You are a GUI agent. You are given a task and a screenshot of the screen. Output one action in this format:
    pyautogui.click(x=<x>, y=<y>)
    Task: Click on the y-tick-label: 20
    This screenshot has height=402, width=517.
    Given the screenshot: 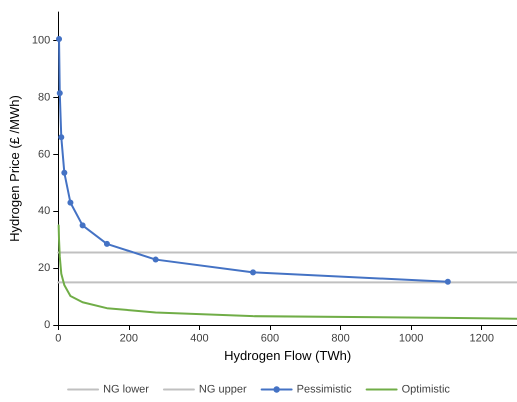 What is the action you would take?
    pyautogui.click(x=44, y=268)
    